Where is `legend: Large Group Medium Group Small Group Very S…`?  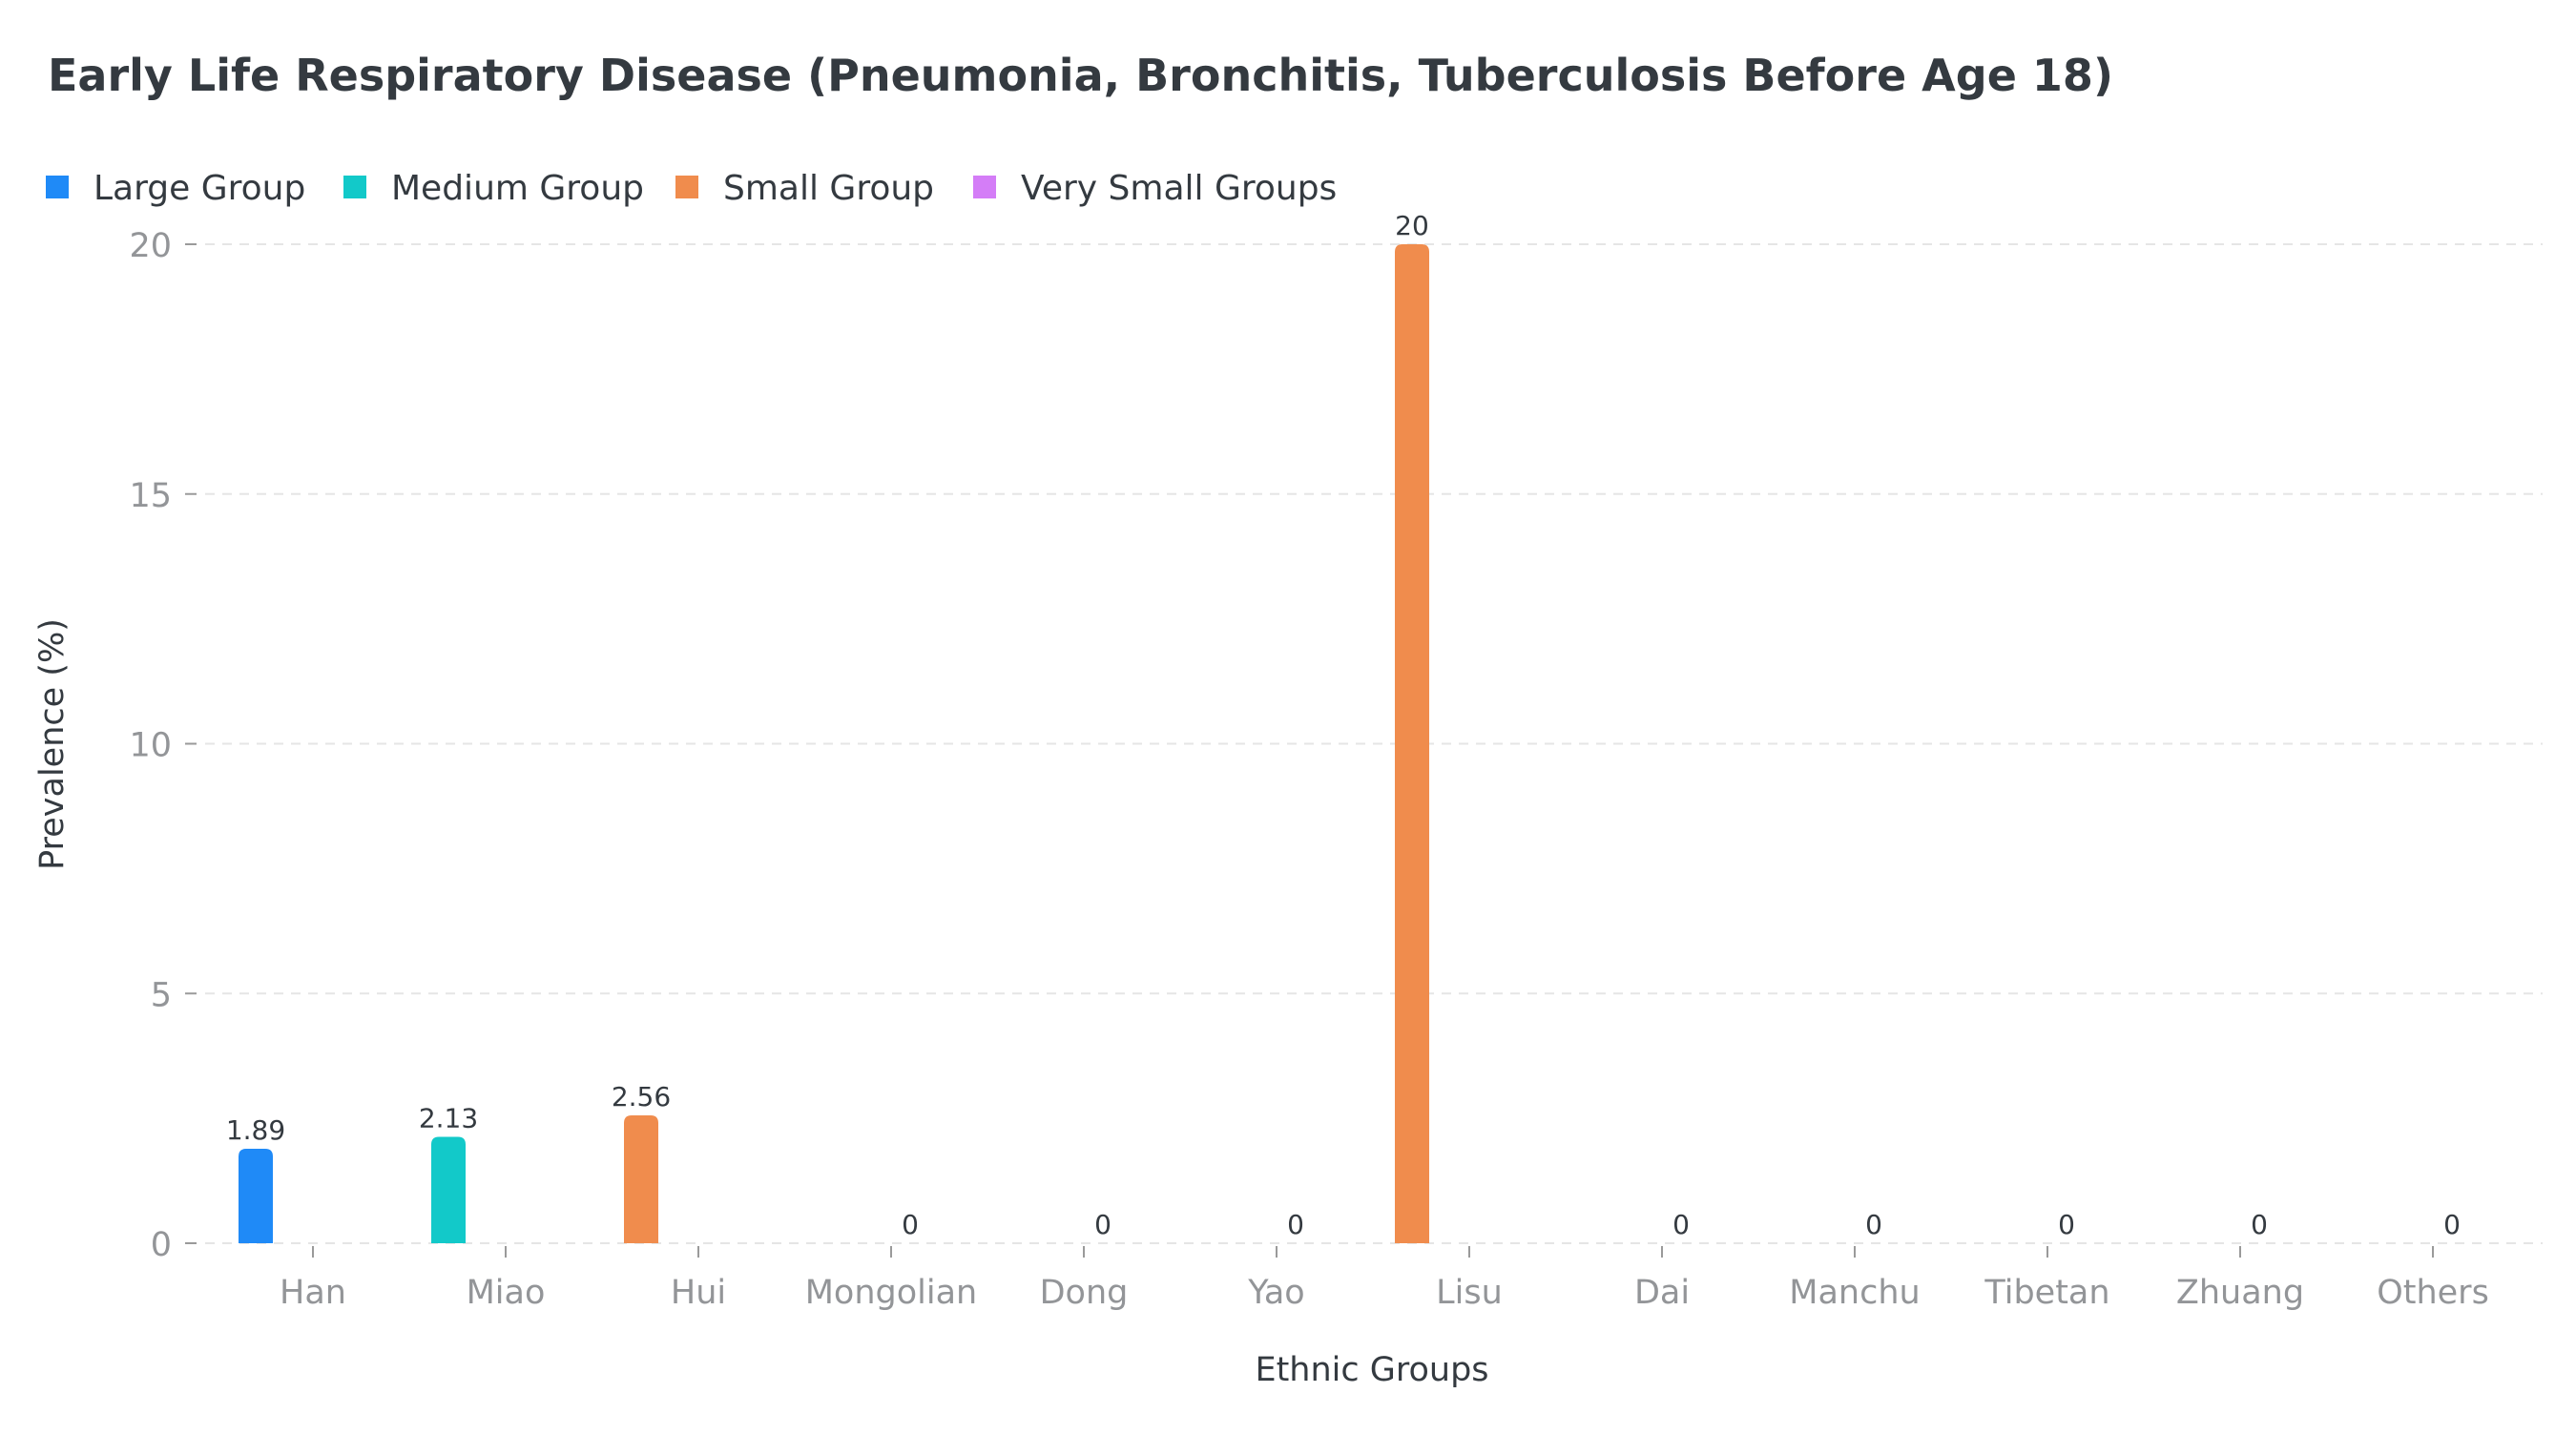
legend: Large Group Medium Group Small Group Very S… is located at coordinates (691, 188).